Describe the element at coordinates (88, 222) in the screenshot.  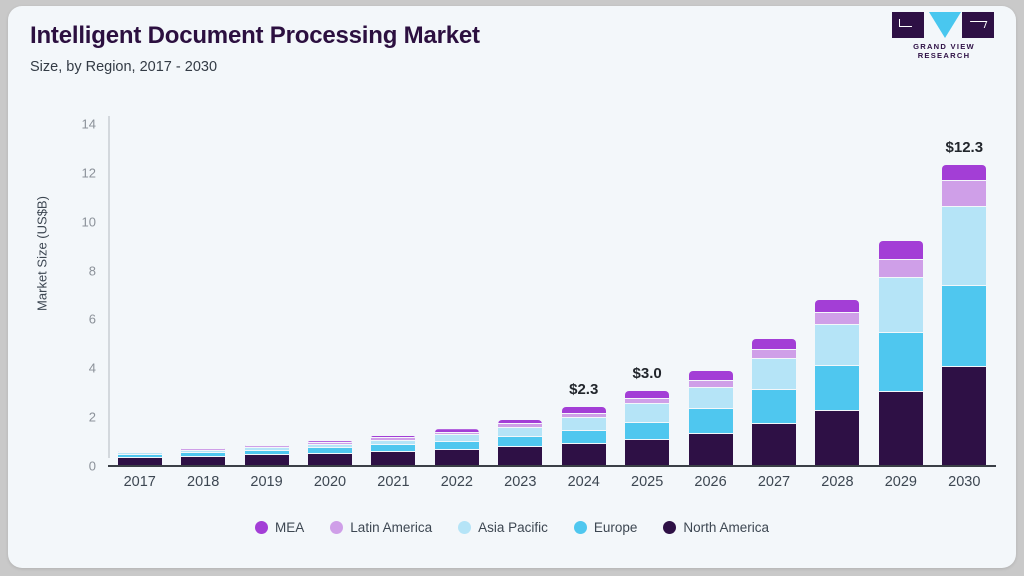
I see `y-axis-tick-label: 10` at that location.